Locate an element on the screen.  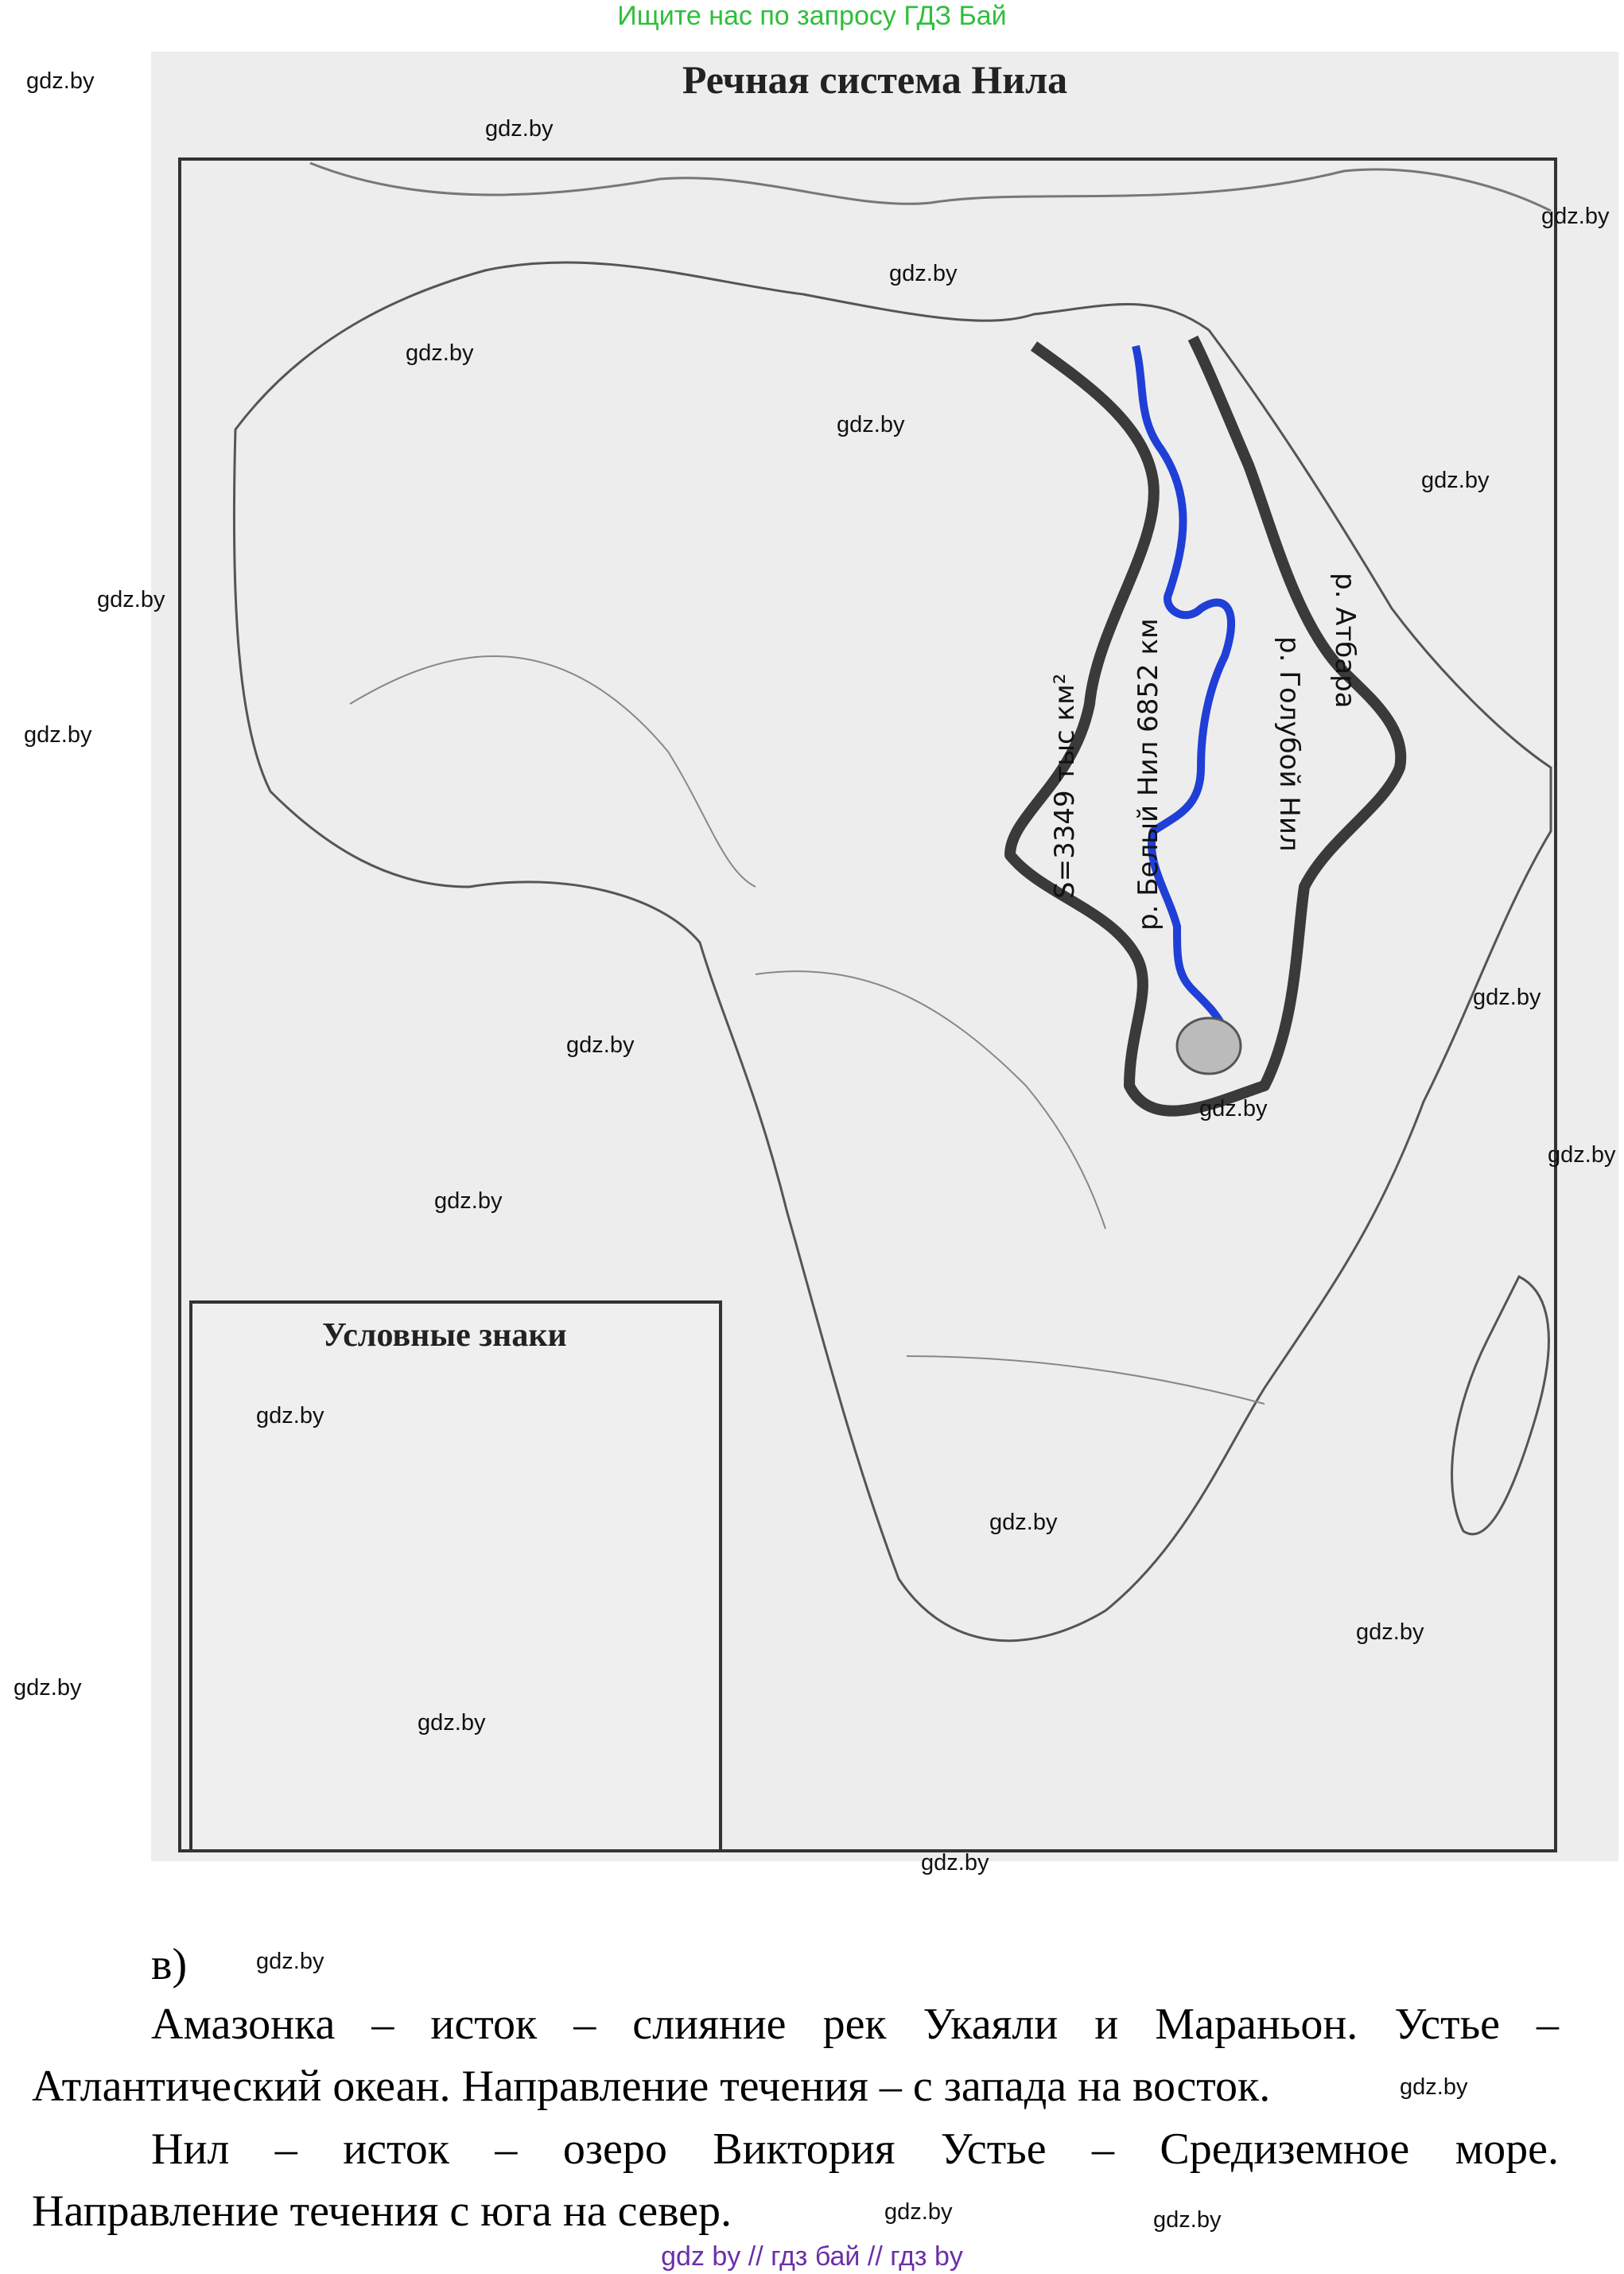
europe-coast is located at coordinates (930, 186).